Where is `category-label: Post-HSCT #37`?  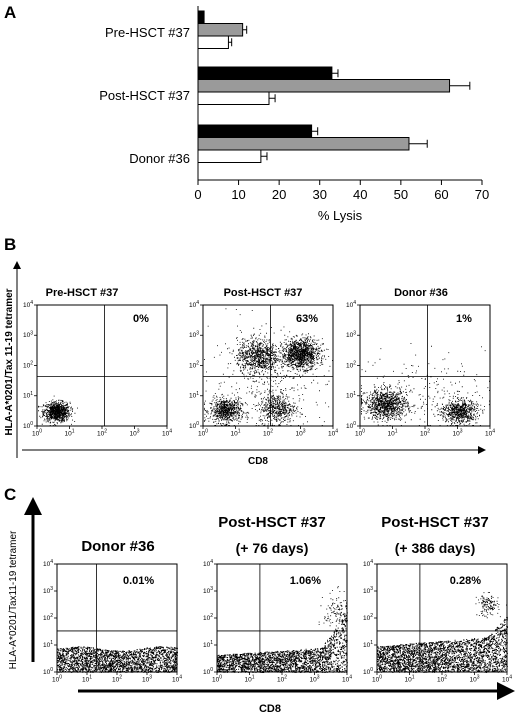 category-label: Post-HSCT #37 is located at coordinates (144, 95).